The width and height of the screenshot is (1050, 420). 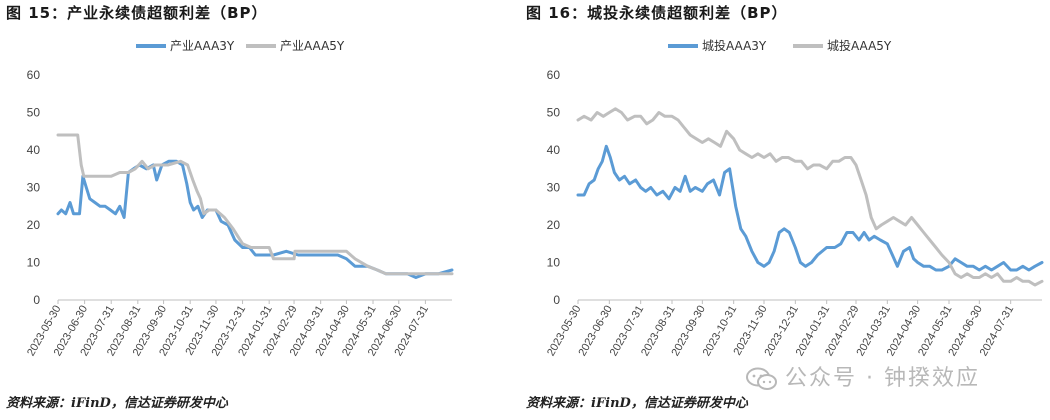 I want to click on watermark: 公众号 · 钟揆效应, so click(x=862, y=376).